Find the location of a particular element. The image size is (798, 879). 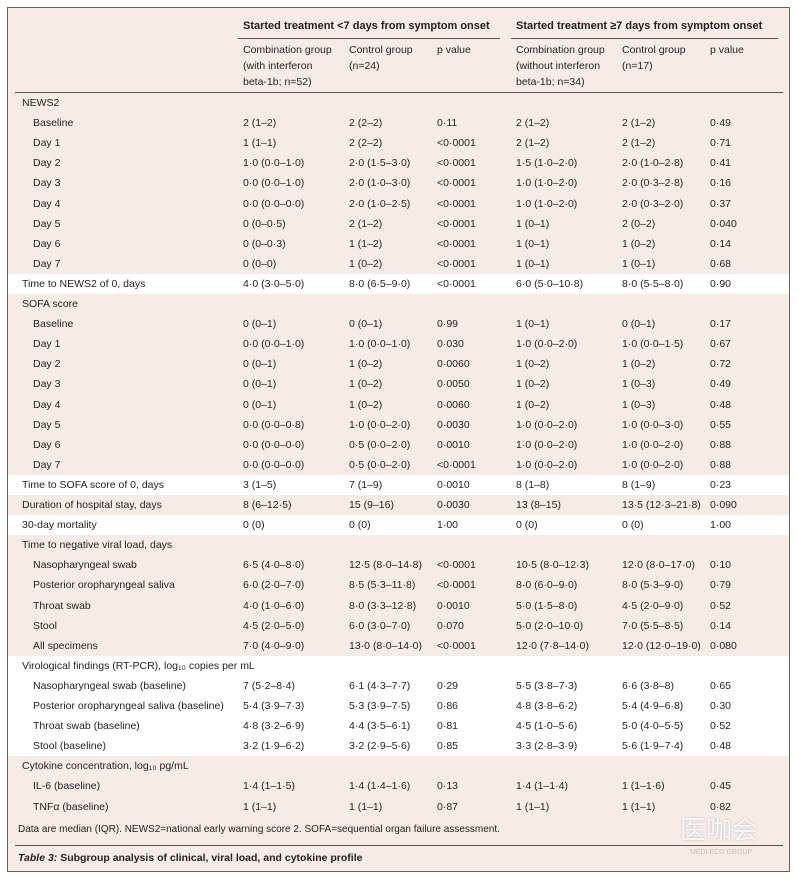

row-label: Time to negative viral load, days is located at coordinates (97, 545).